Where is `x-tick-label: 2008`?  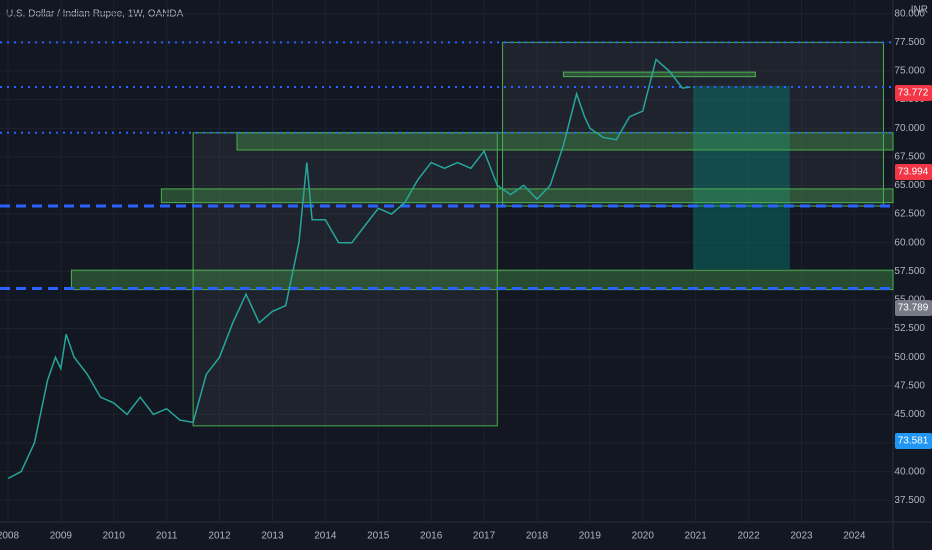 x-tick-label: 2008 is located at coordinates (9, 536).